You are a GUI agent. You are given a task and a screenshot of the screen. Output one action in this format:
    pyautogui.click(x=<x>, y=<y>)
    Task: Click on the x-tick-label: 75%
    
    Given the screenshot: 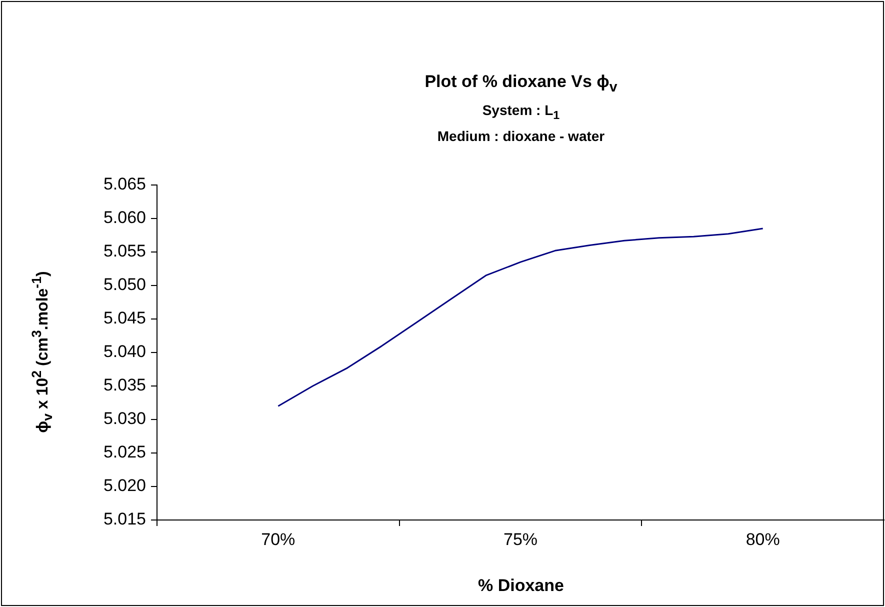 What is the action you would take?
    pyautogui.click(x=520, y=539)
    